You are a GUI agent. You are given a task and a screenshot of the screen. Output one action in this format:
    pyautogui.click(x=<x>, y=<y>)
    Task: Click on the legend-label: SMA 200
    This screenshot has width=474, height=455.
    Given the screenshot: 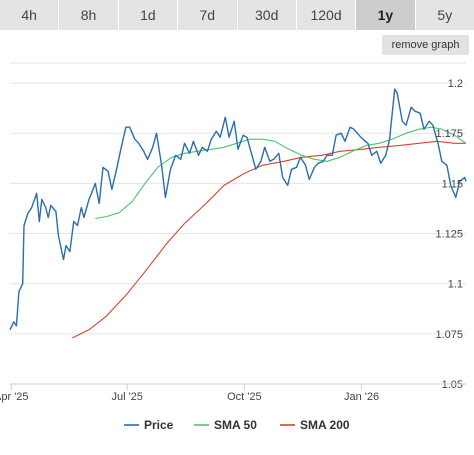 What is the action you would take?
    pyautogui.click(x=325, y=425)
    